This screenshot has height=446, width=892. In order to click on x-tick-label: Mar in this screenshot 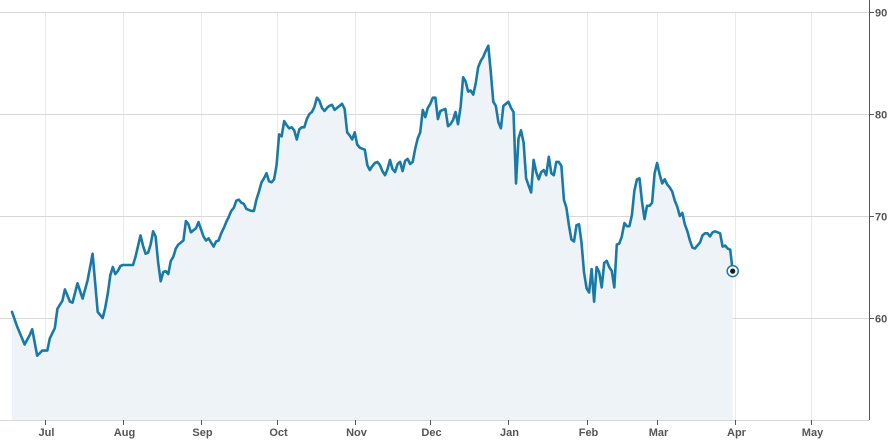, I will do `click(659, 433)`.